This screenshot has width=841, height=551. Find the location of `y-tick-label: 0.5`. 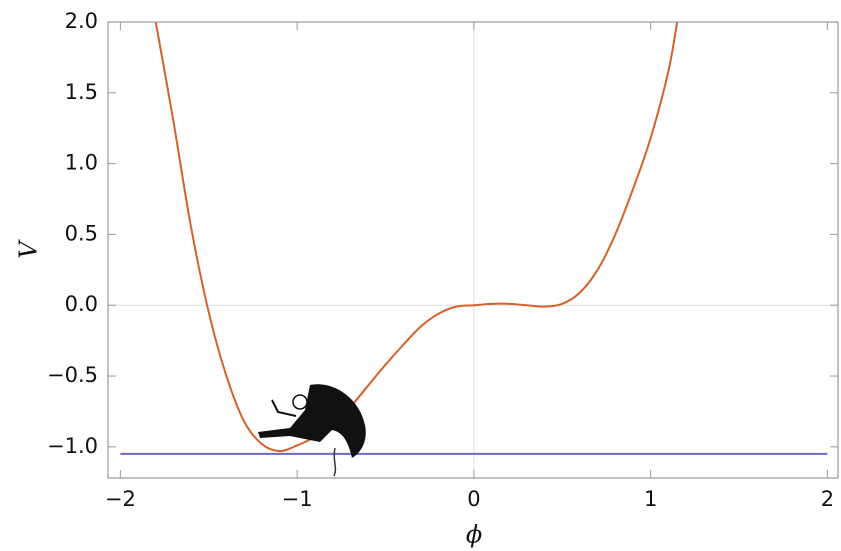

y-tick-label: 0.5 is located at coordinates (81, 233).